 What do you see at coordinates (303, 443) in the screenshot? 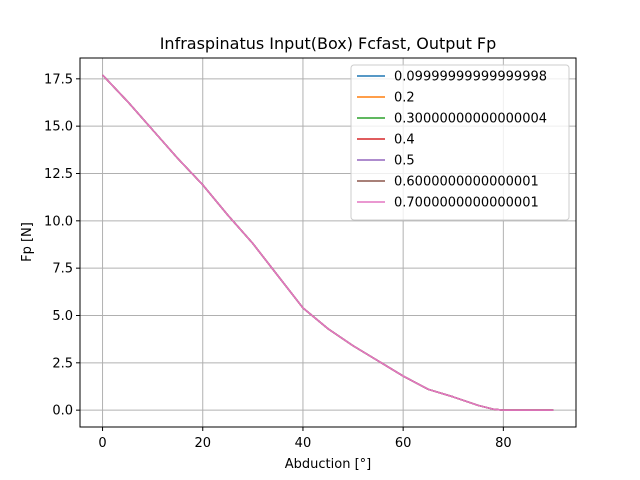
I see `x-tick-label: 40` at bounding box center [303, 443].